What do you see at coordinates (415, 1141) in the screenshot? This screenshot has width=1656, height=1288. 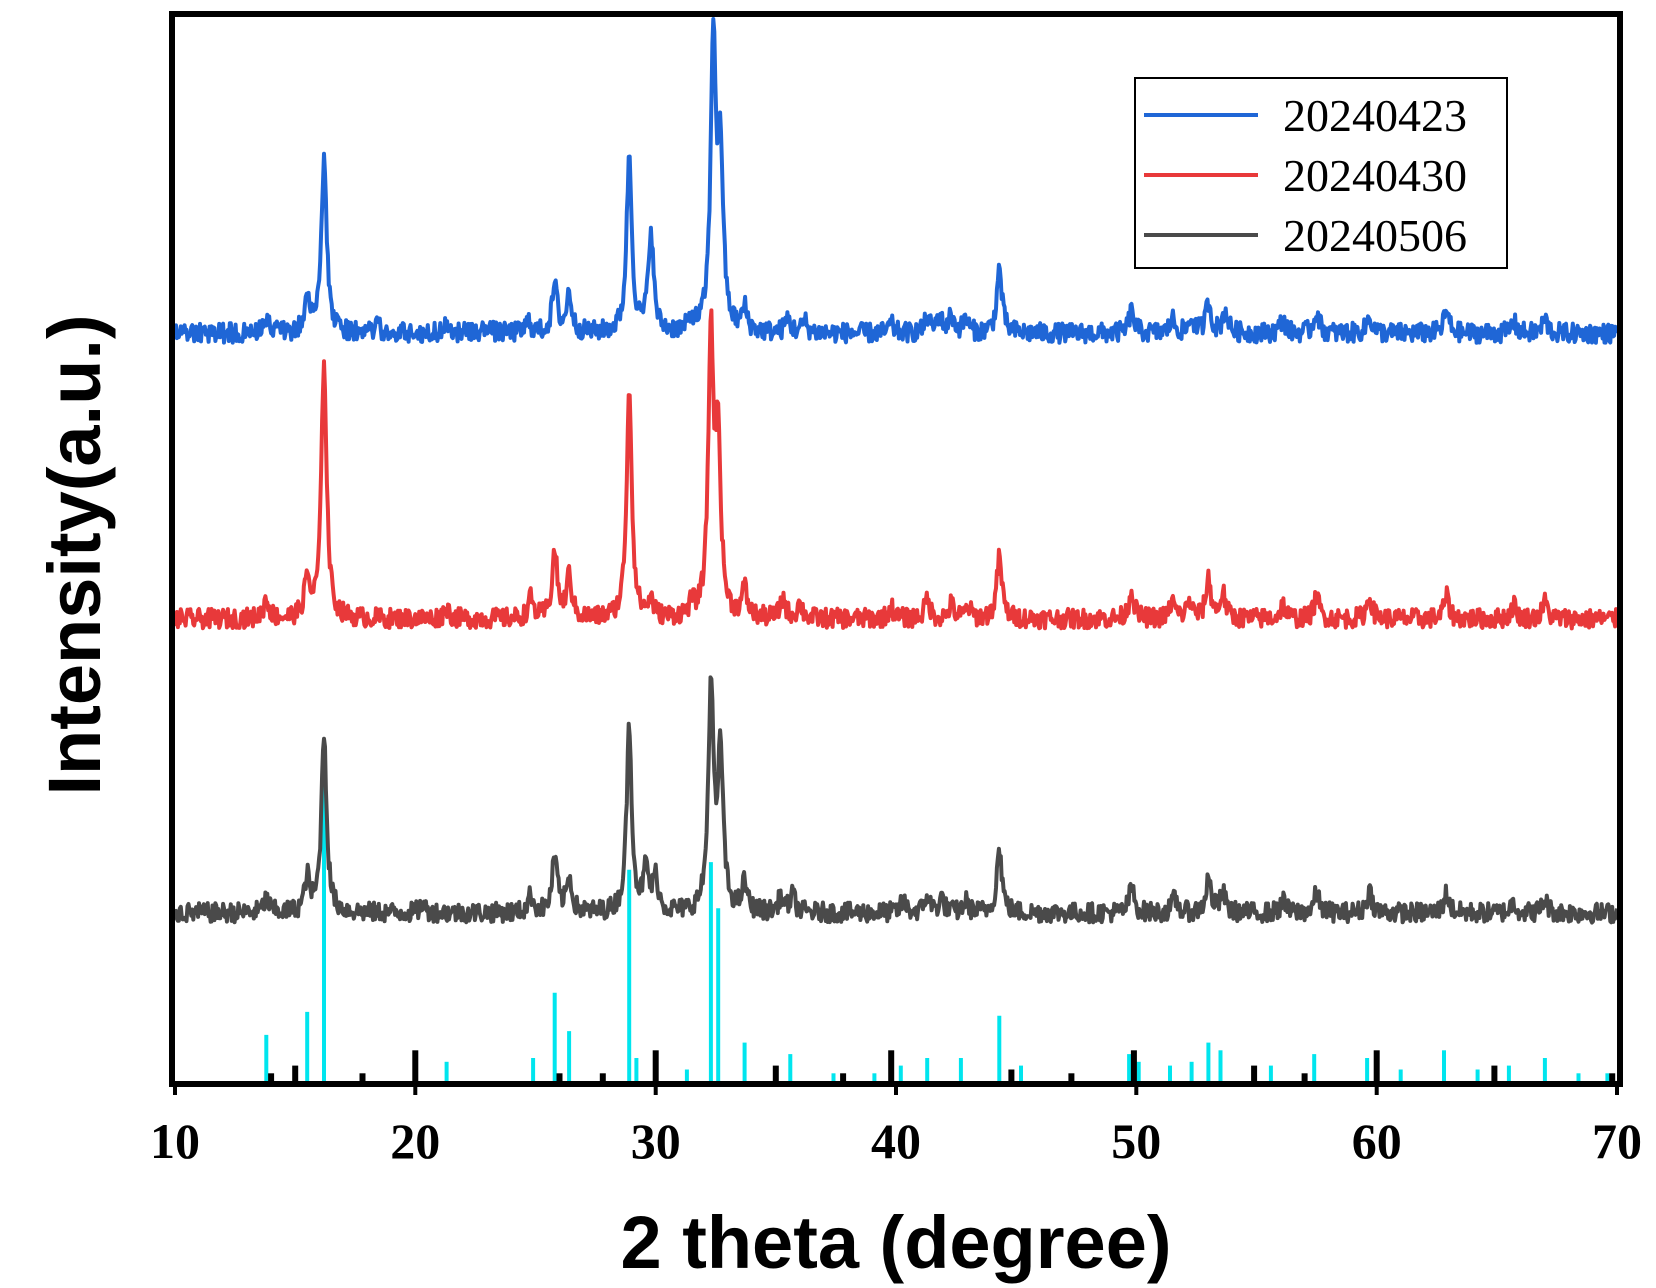 I see `x-tick-label: 20` at bounding box center [415, 1141].